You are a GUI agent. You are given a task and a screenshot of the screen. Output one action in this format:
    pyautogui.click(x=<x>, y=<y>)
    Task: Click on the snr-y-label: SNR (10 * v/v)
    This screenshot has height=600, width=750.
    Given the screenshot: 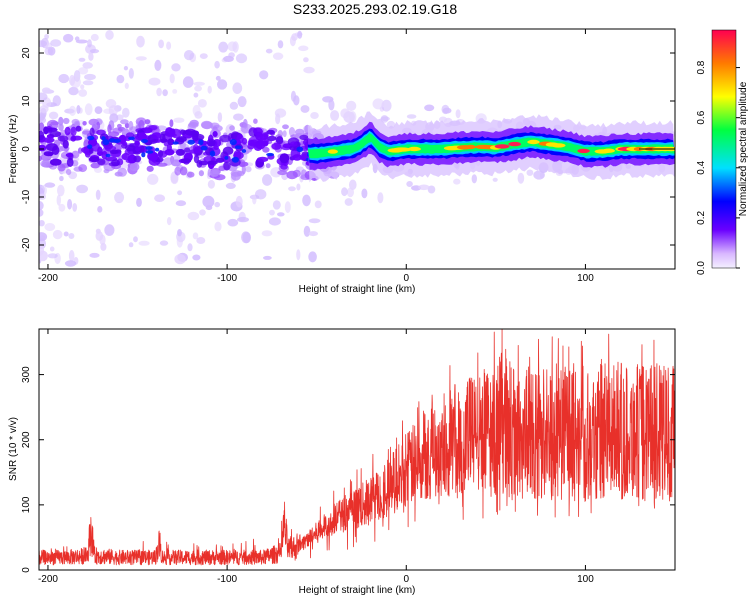 What is the action you would take?
    pyautogui.click(x=13, y=449)
    